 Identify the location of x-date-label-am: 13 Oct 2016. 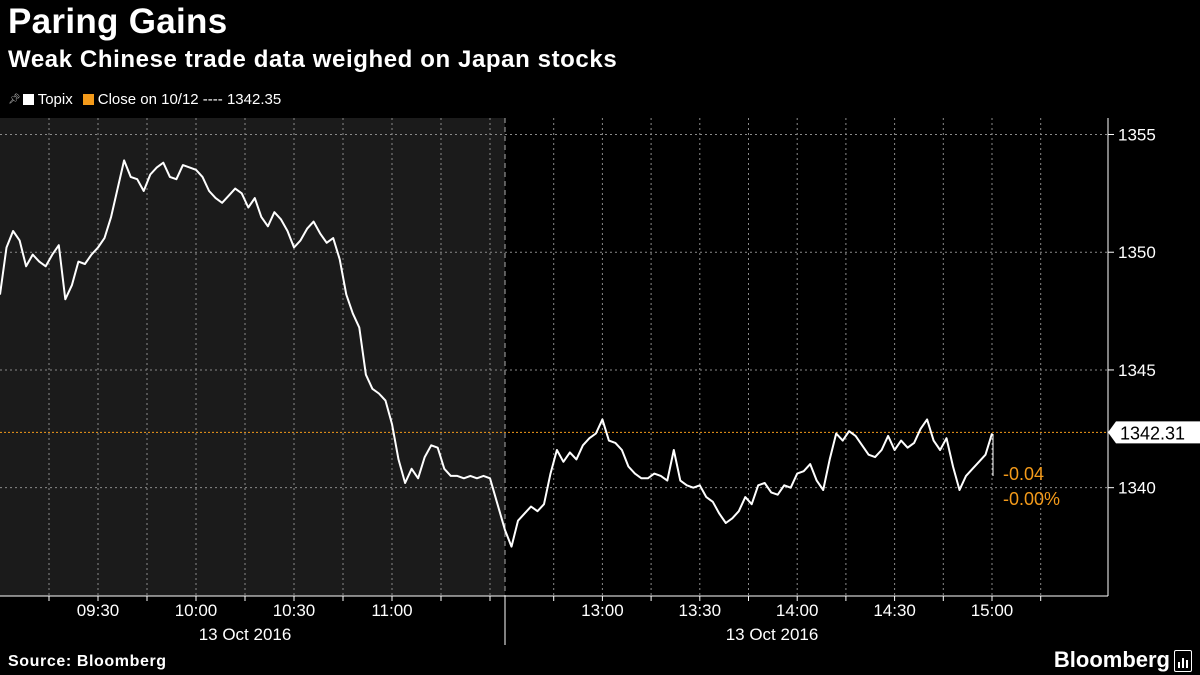
(245, 634).